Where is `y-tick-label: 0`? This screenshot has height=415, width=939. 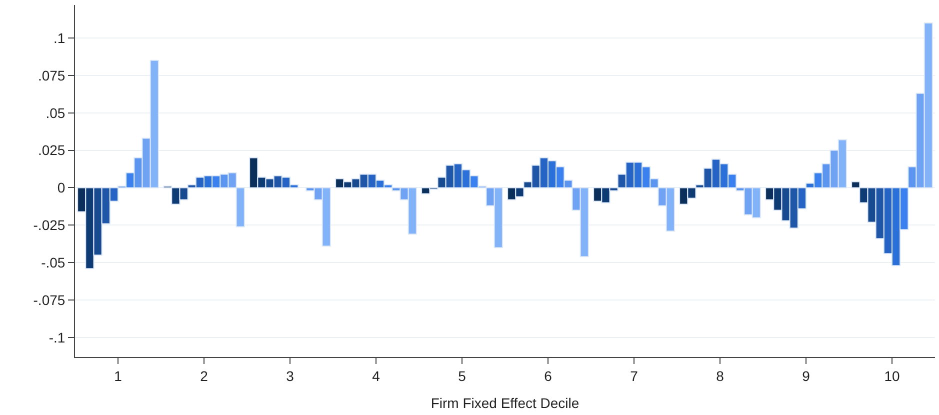 y-tick-label: 0 is located at coordinates (61, 188).